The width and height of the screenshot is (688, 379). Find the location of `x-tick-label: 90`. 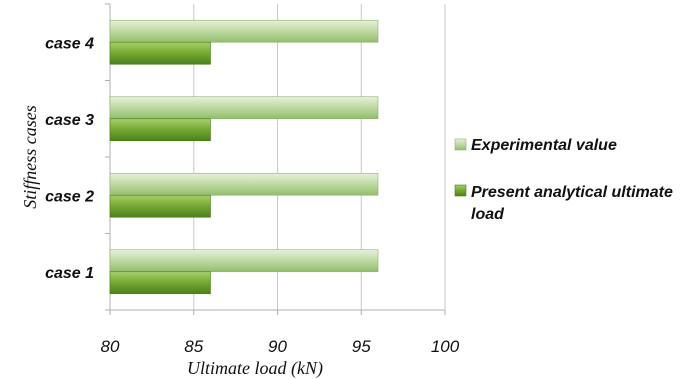

x-tick-label: 90 is located at coordinates (277, 346).